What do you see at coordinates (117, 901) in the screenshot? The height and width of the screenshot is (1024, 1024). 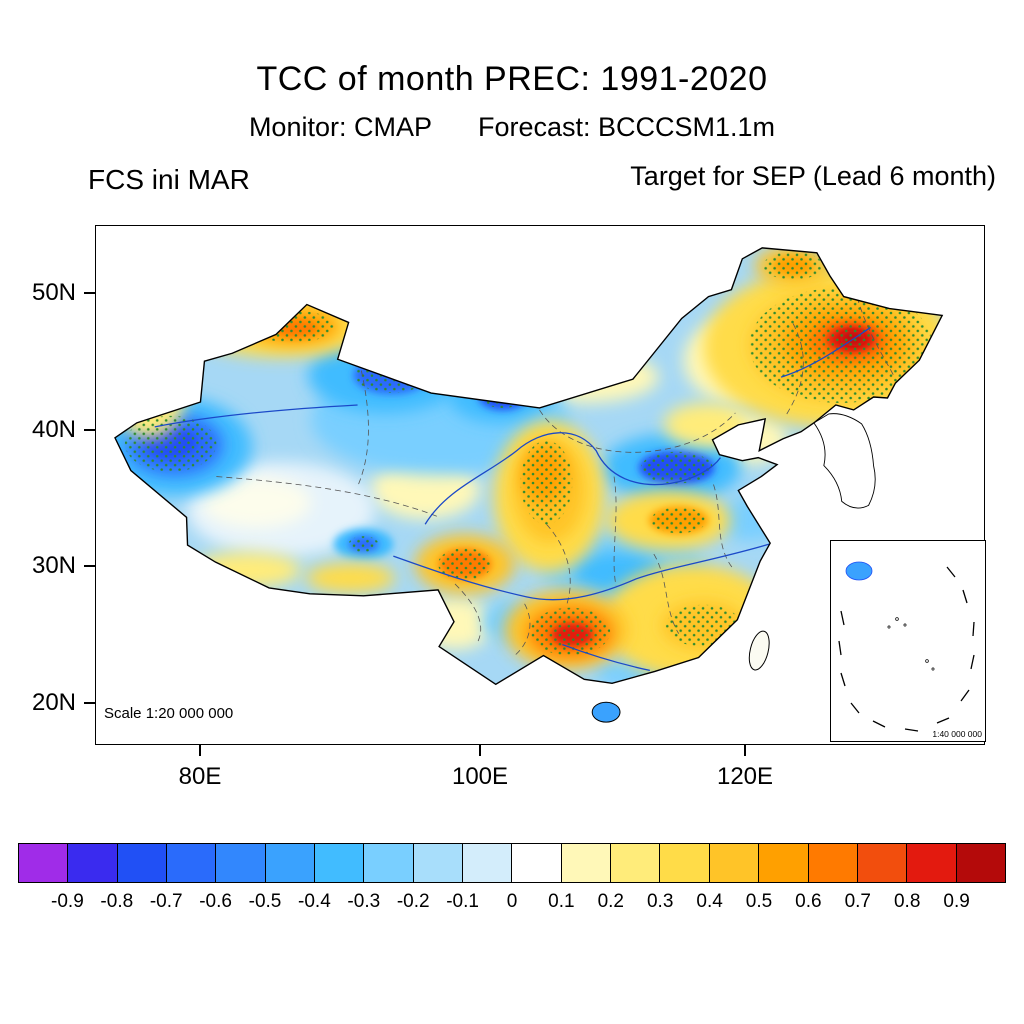 I see `colorbar-tick-label: -0.8` at bounding box center [117, 901].